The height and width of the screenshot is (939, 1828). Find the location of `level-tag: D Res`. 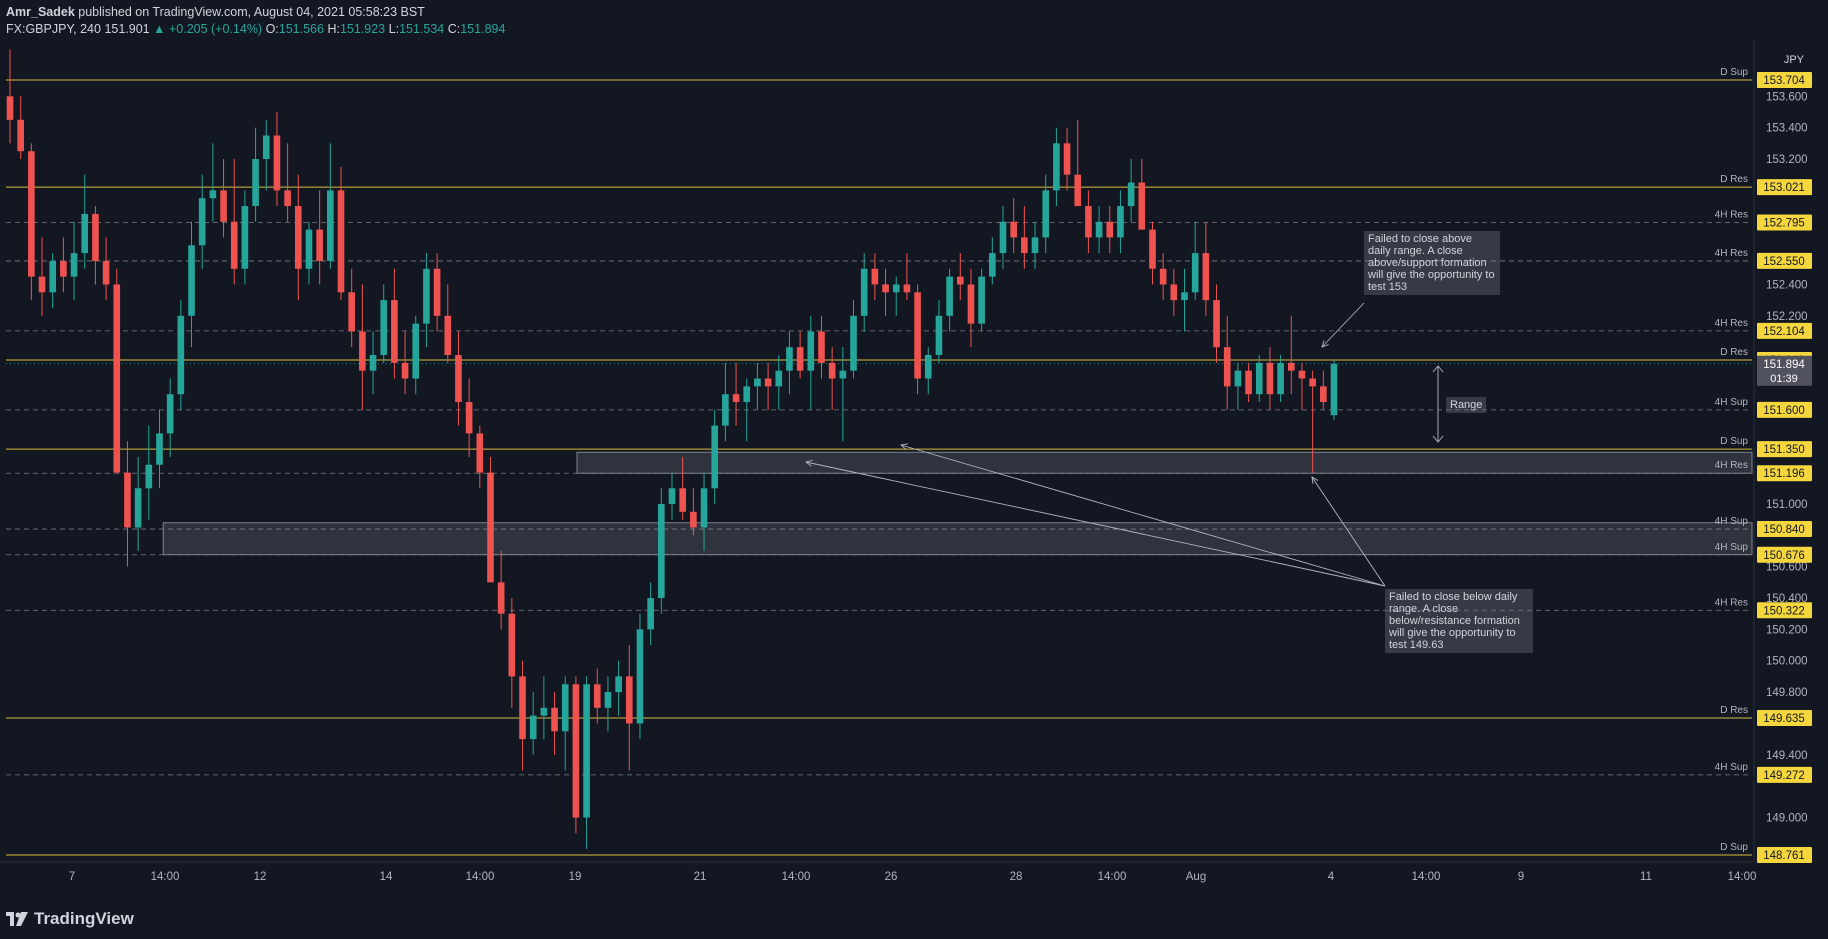

level-tag: D Res is located at coordinates (1734, 352).